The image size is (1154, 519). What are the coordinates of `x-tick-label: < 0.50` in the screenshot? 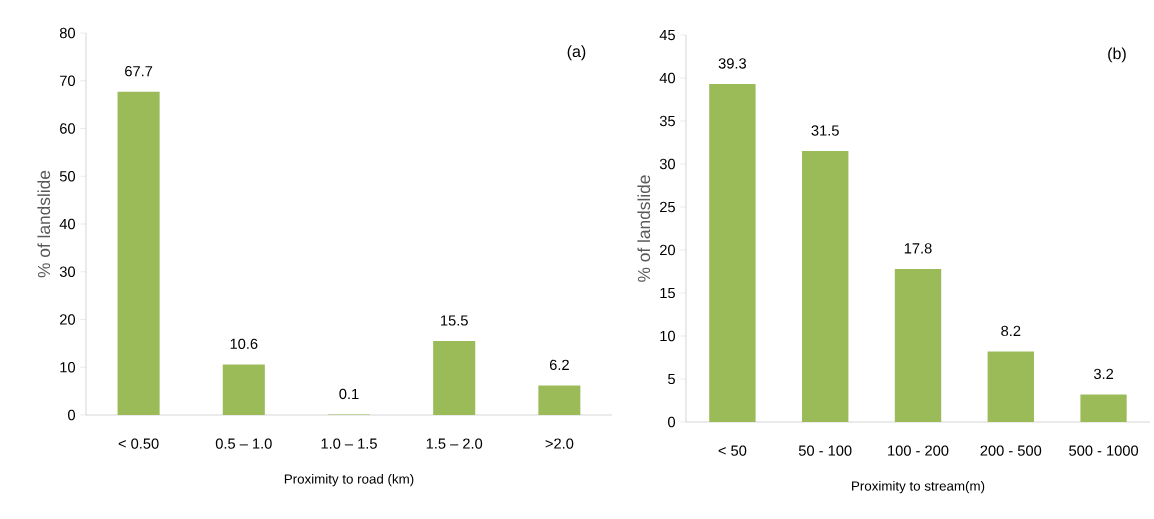 It's located at (138, 443).